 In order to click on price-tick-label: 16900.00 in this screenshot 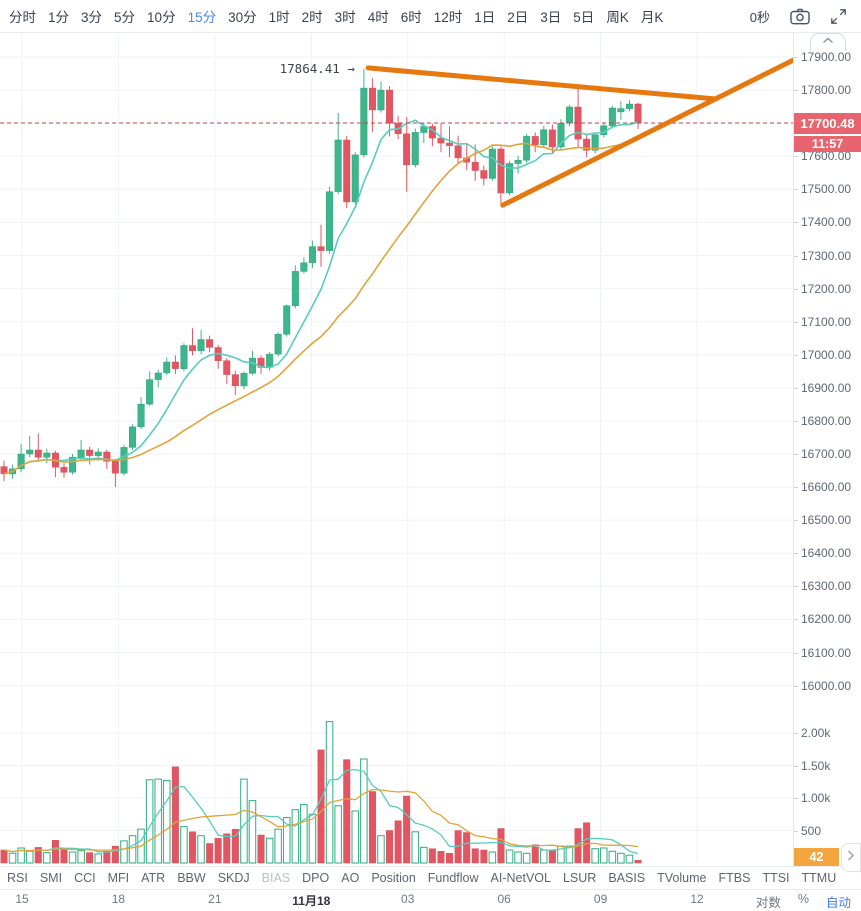, I will do `click(826, 387)`.